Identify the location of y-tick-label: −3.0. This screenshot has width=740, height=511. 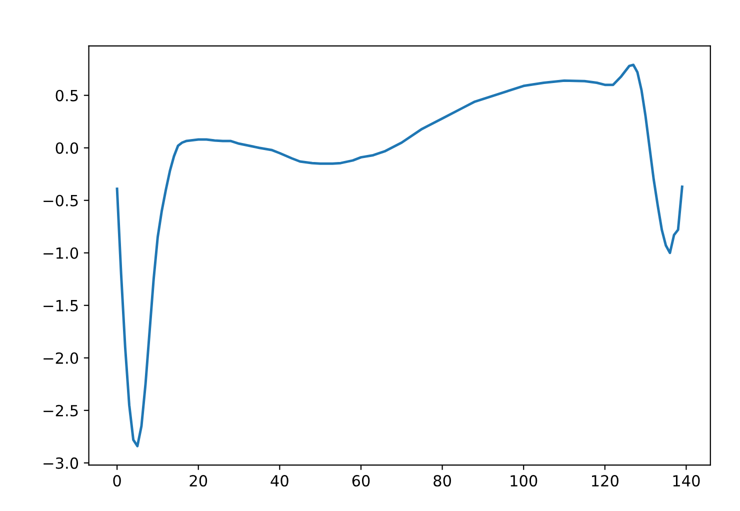
(61, 463).